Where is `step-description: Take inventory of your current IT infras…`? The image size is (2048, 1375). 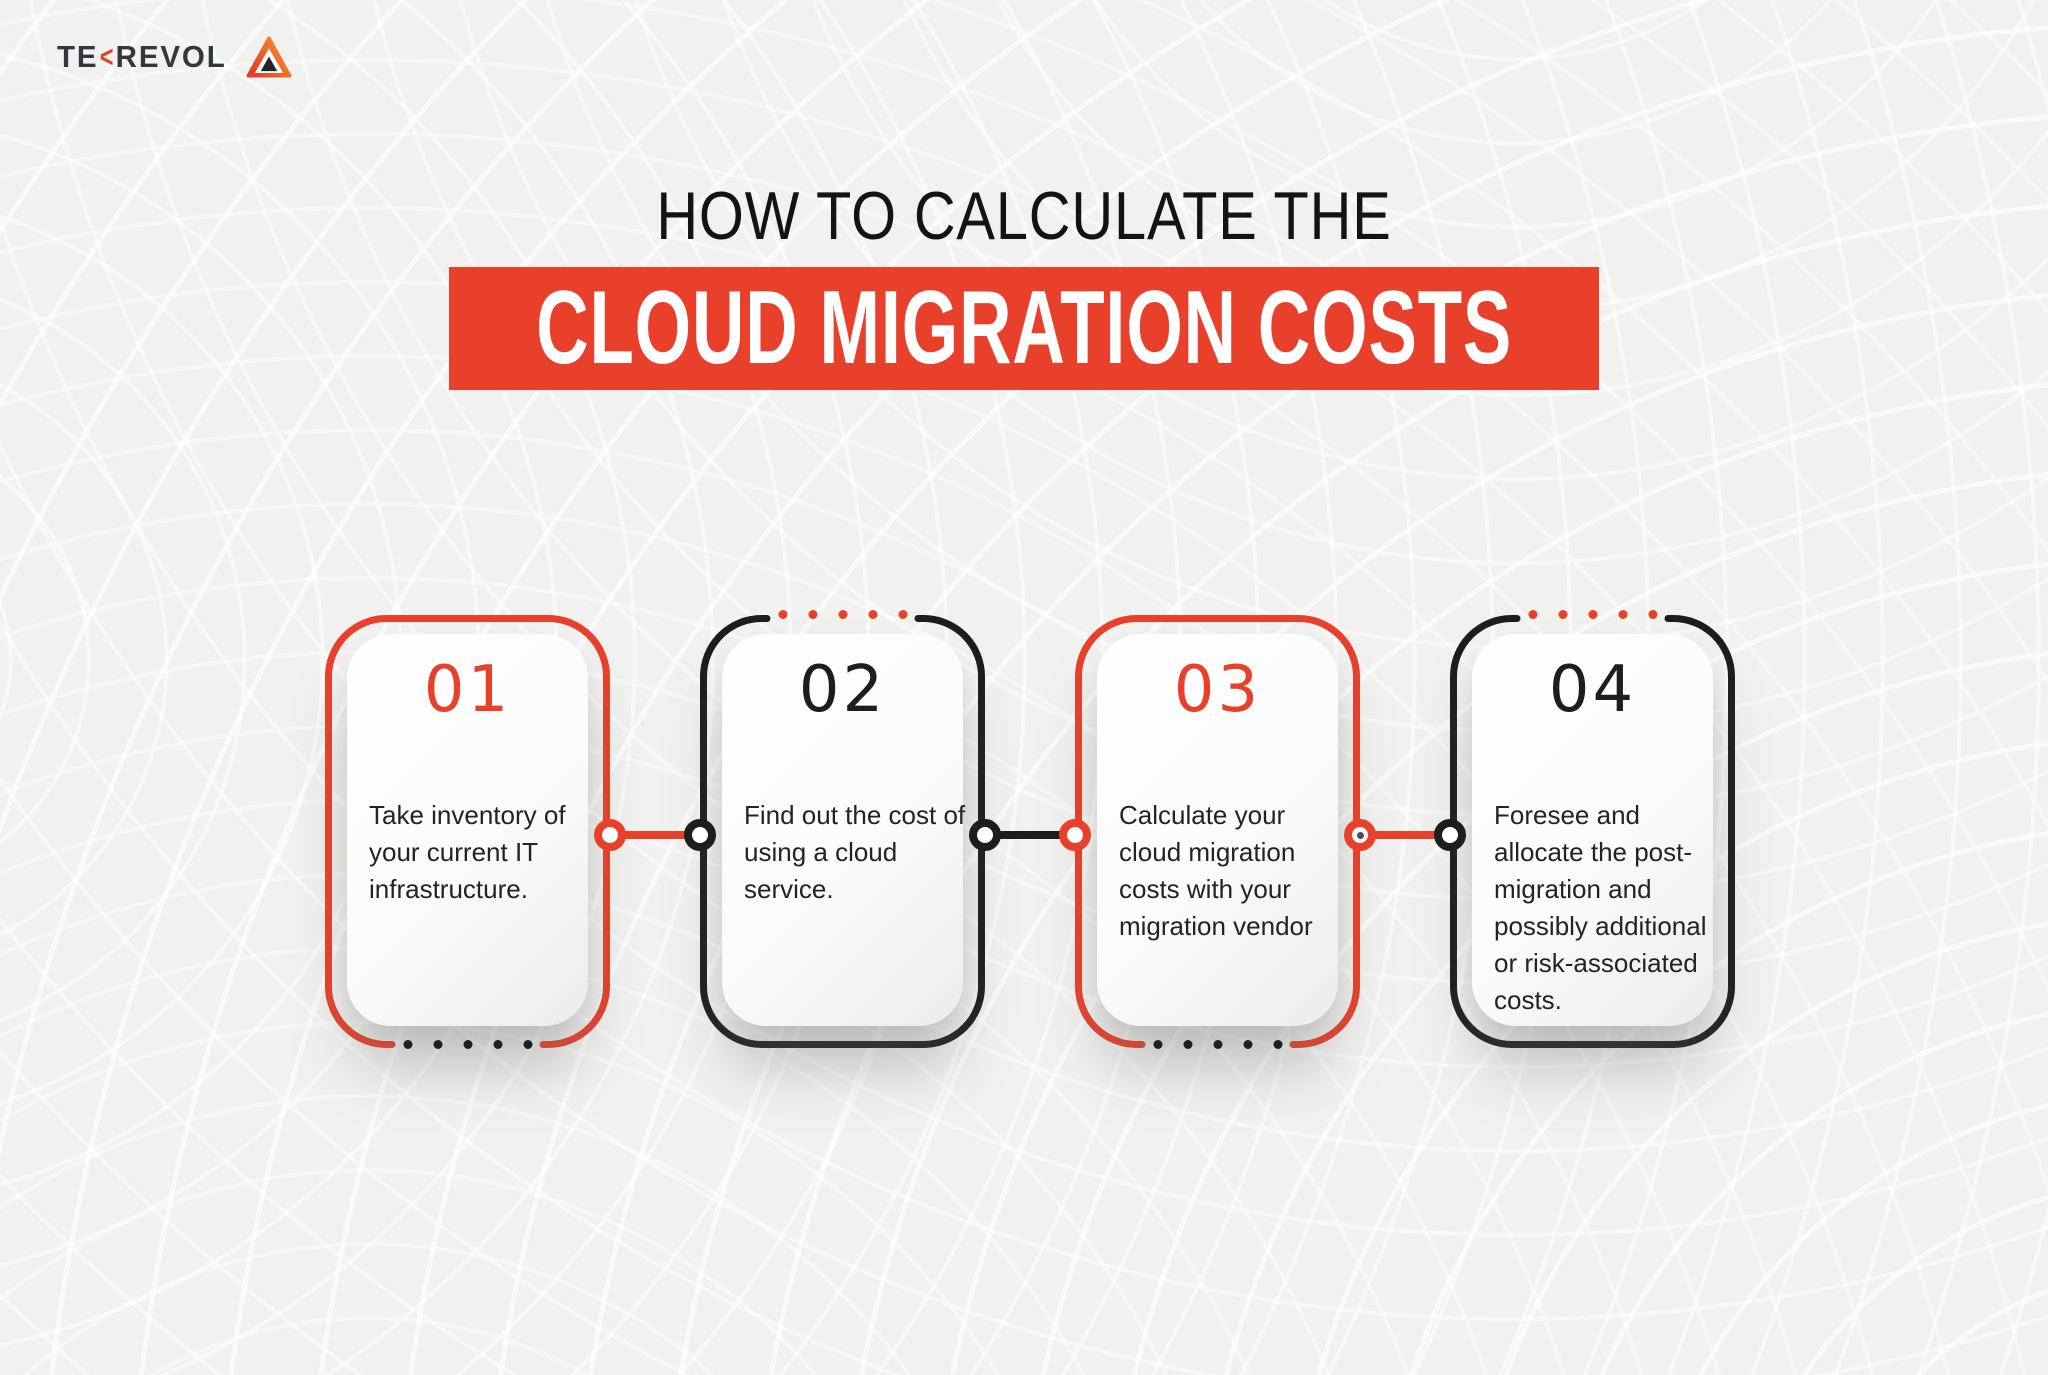 step-description: Take inventory of your current IT infras… is located at coordinates (467, 852).